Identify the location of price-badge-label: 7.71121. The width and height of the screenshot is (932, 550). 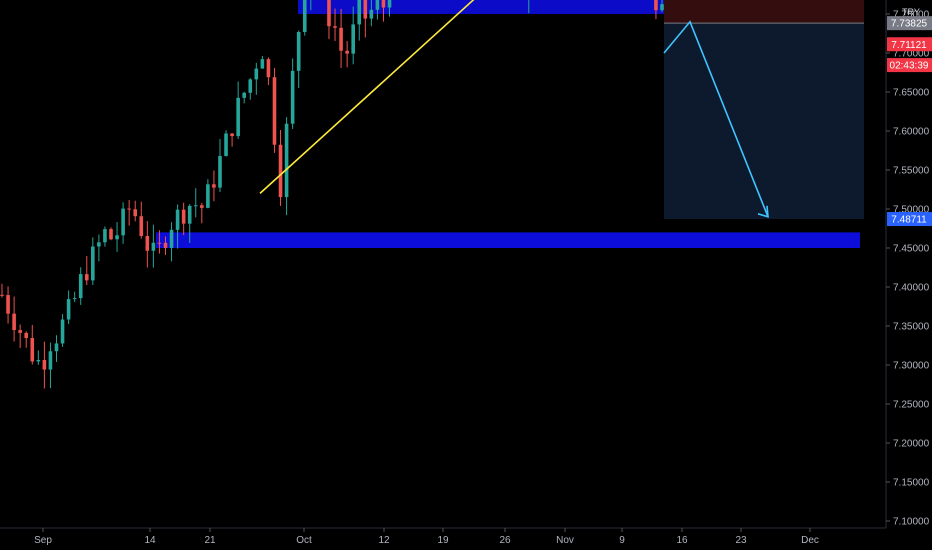
(909, 45).